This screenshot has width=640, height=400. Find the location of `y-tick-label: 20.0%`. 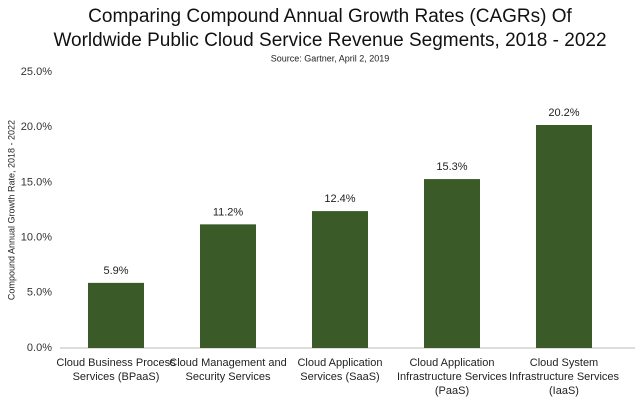

y-tick-label: 20.0% is located at coordinates (36, 127).